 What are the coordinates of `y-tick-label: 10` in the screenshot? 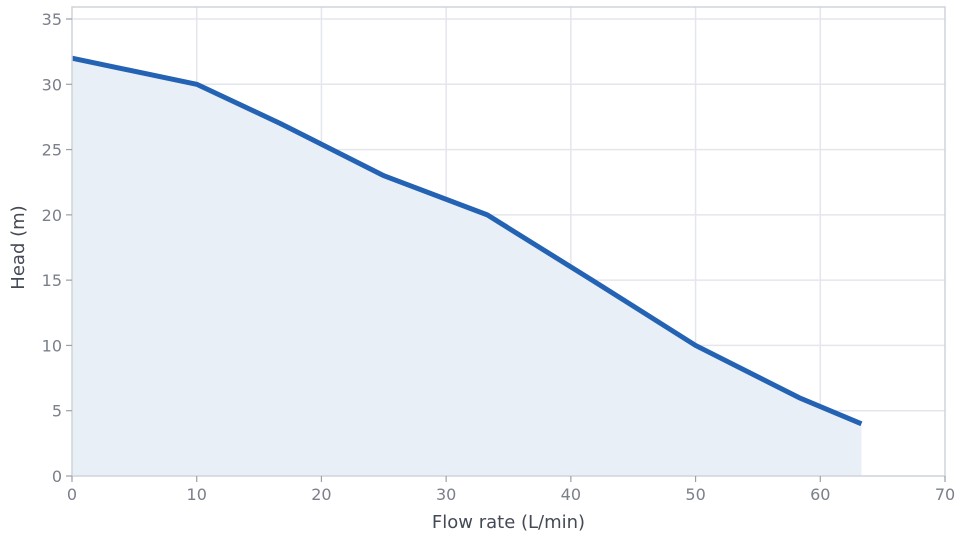 It's located at (52, 345).